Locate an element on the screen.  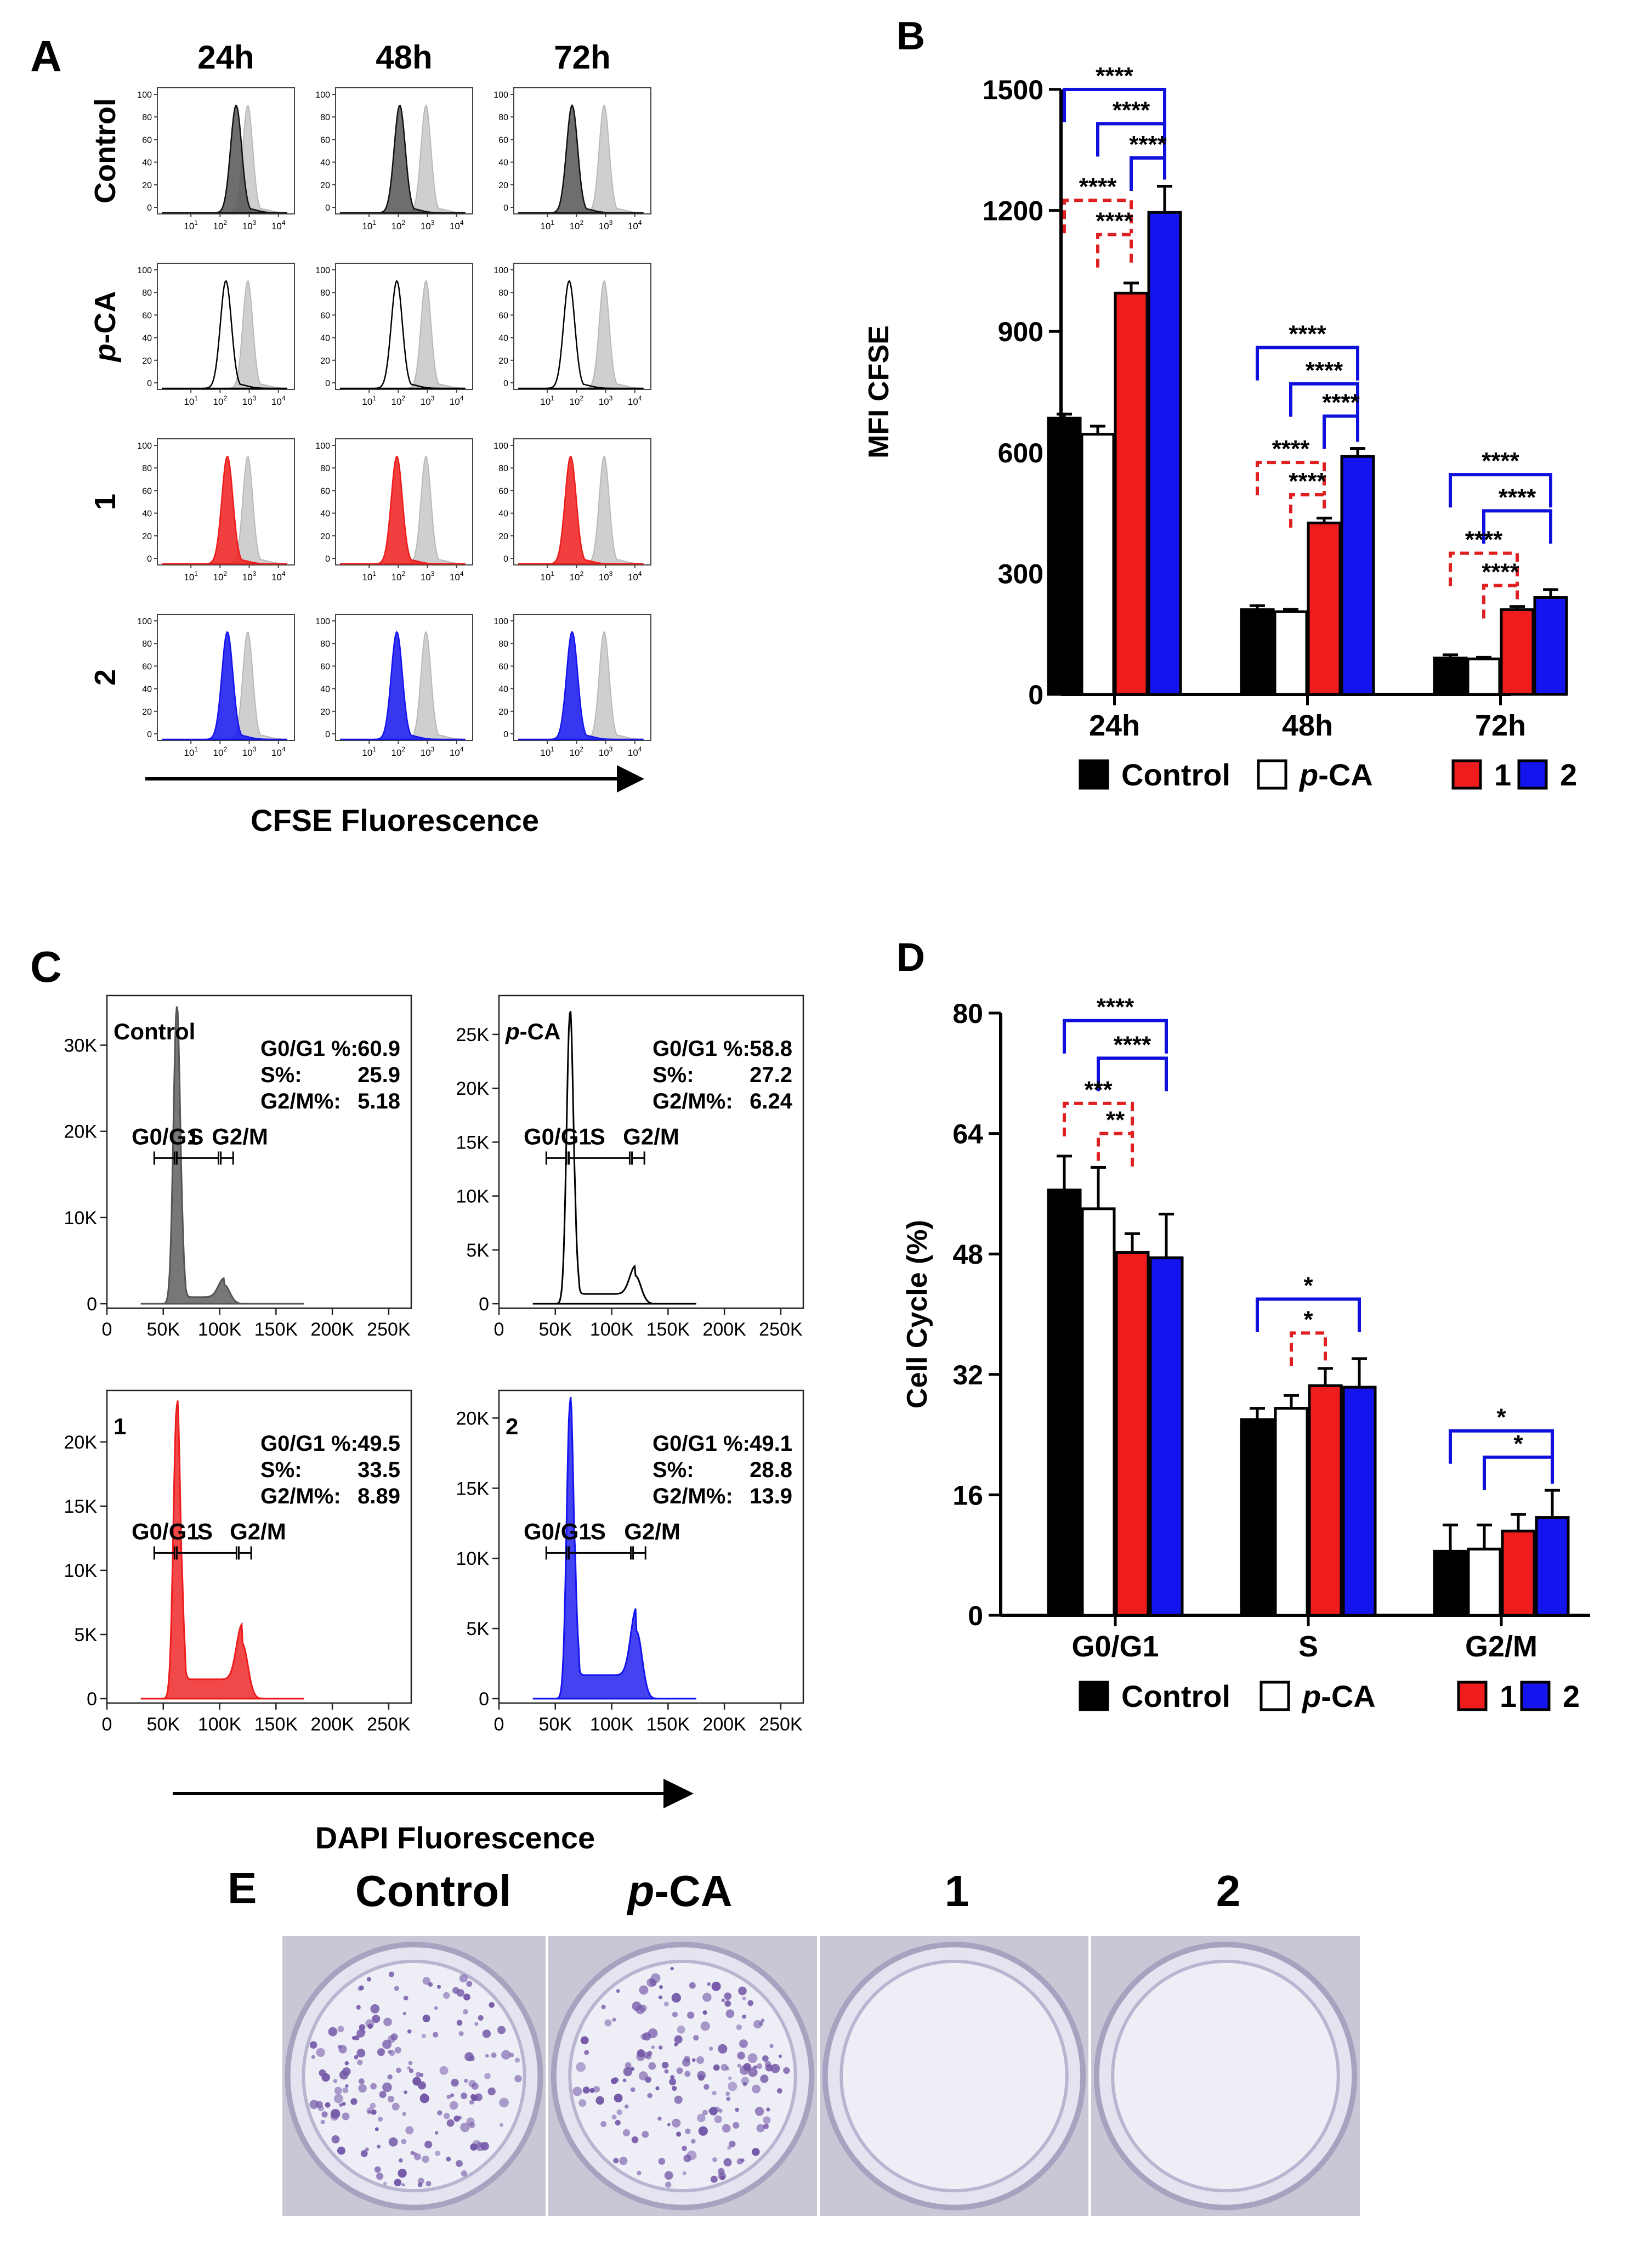
x-tick-label: G2/M is located at coordinates (1501, 1646).